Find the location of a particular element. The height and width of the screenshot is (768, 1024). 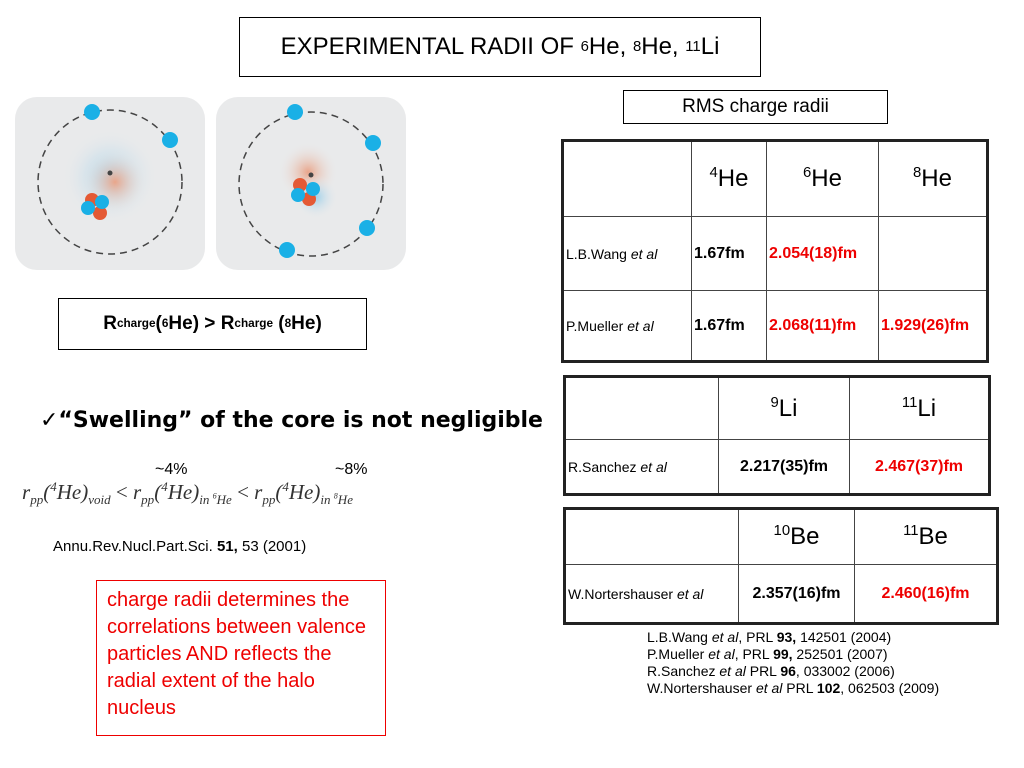

t: P.Mueller is located at coordinates (595, 325).